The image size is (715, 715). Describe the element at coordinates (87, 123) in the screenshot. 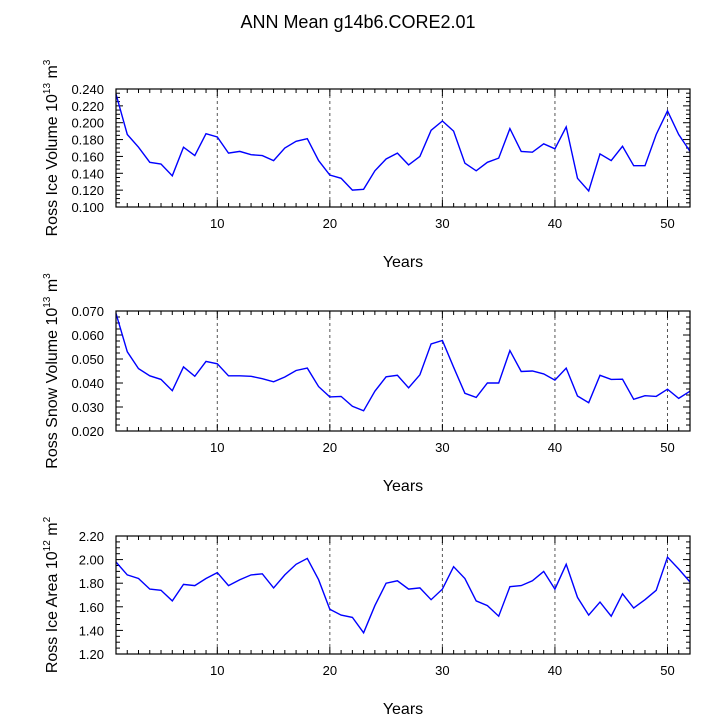

I see `y-tick-label: 0.200` at that location.